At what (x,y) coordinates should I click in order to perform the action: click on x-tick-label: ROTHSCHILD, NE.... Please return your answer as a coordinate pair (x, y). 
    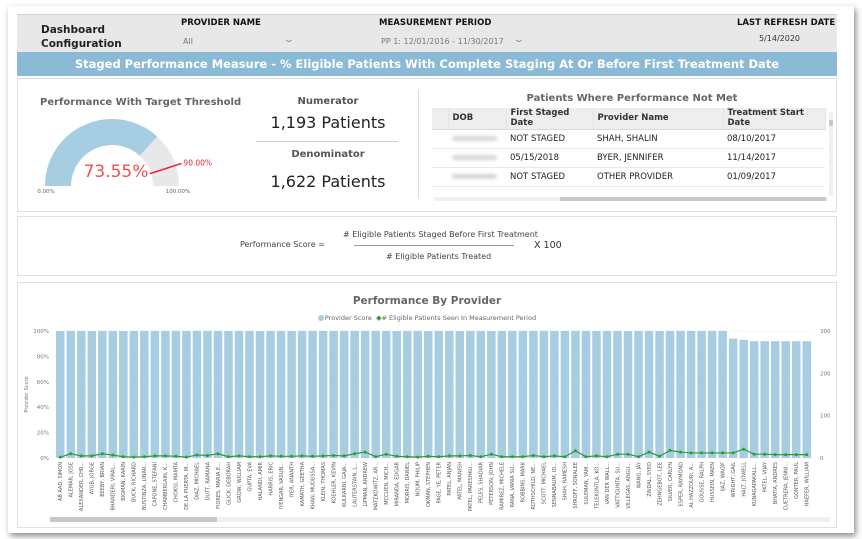
    Looking at the image, I should click on (534, 486).